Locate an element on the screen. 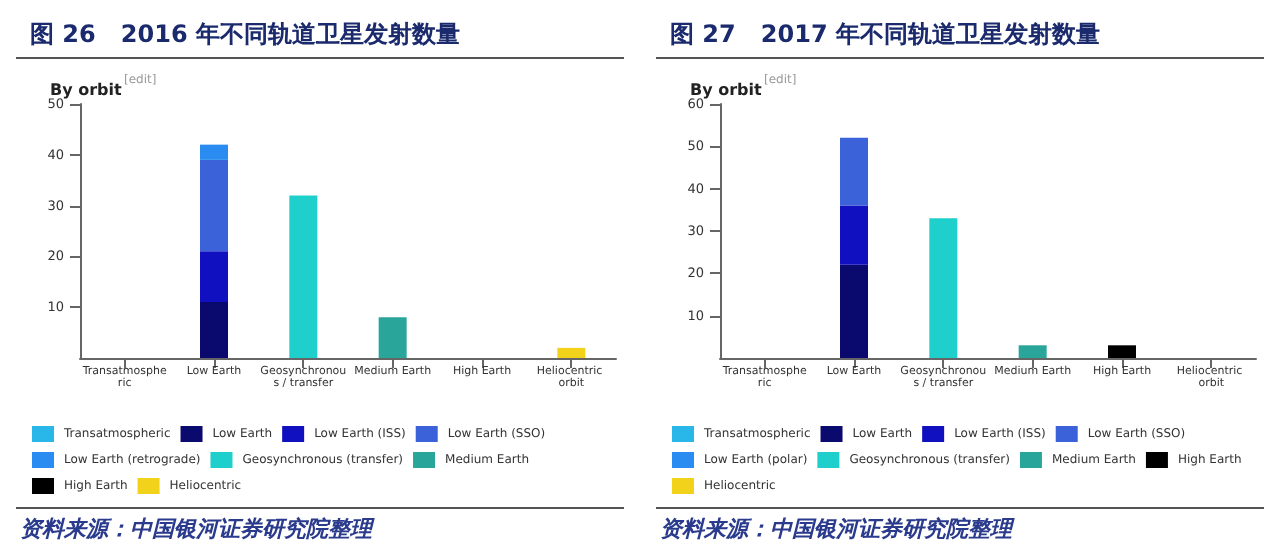 The width and height of the screenshot is (1280, 558). chart-title: 图 27 2017 年不同轨道卫星发射数量 is located at coordinates (885, 34).